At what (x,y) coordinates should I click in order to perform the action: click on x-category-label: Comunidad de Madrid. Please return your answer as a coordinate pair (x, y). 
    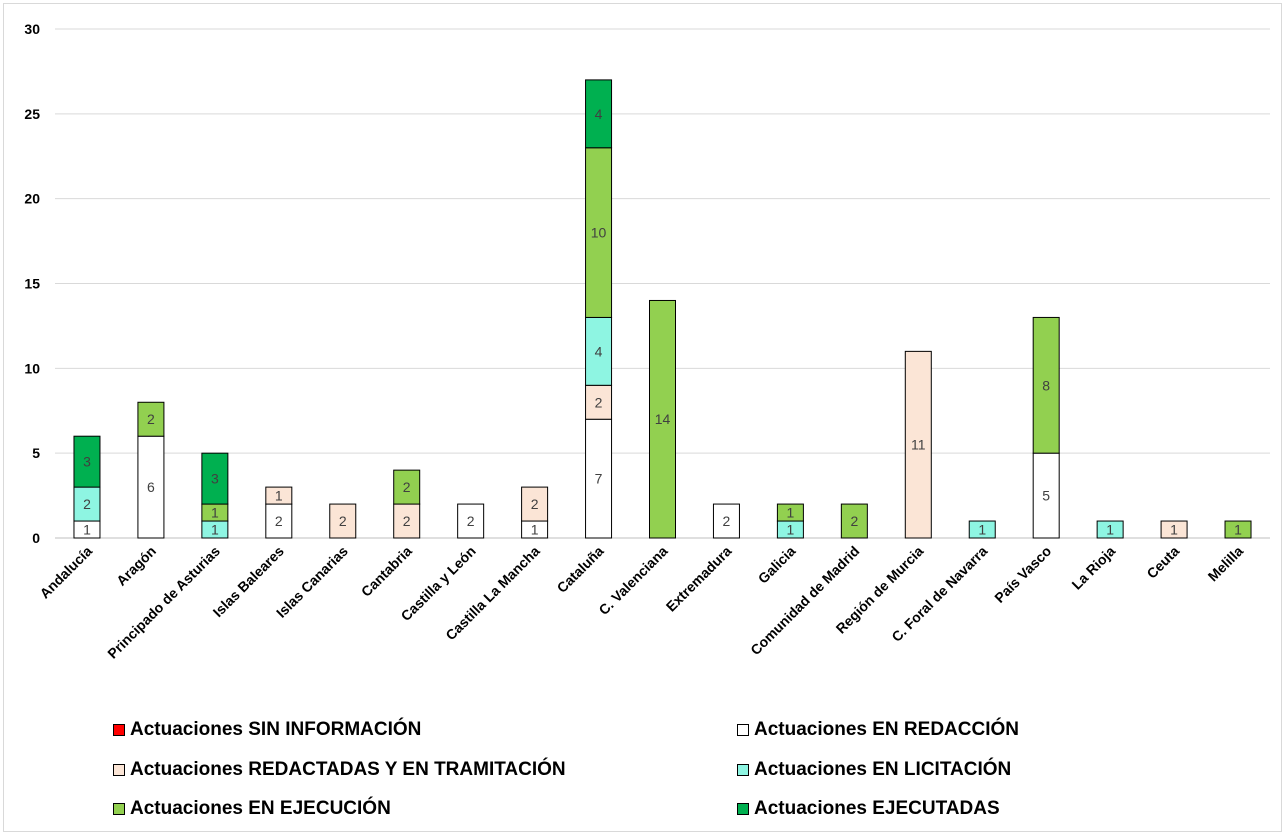
    Looking at the image, I should click on (804, 600).